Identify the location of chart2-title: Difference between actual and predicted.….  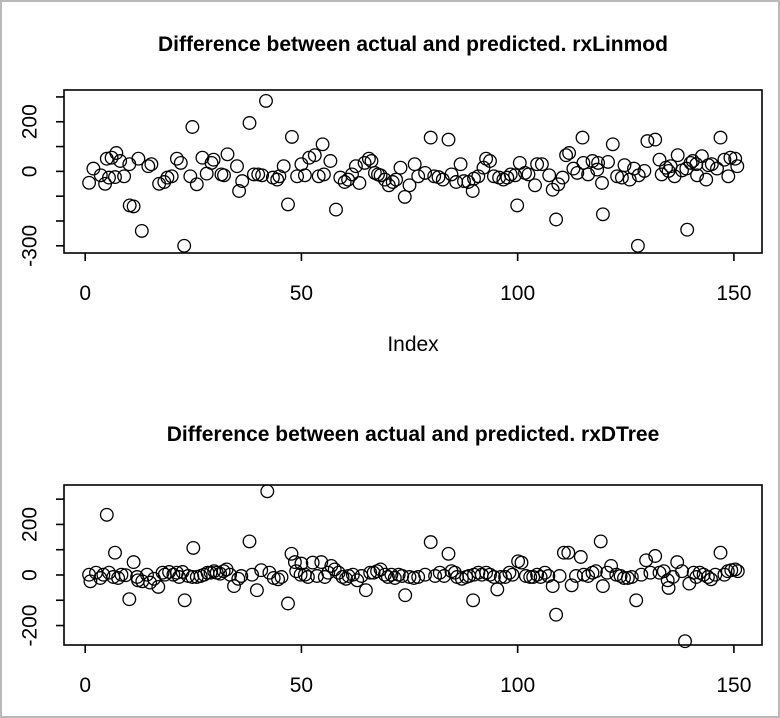
(413, 434).